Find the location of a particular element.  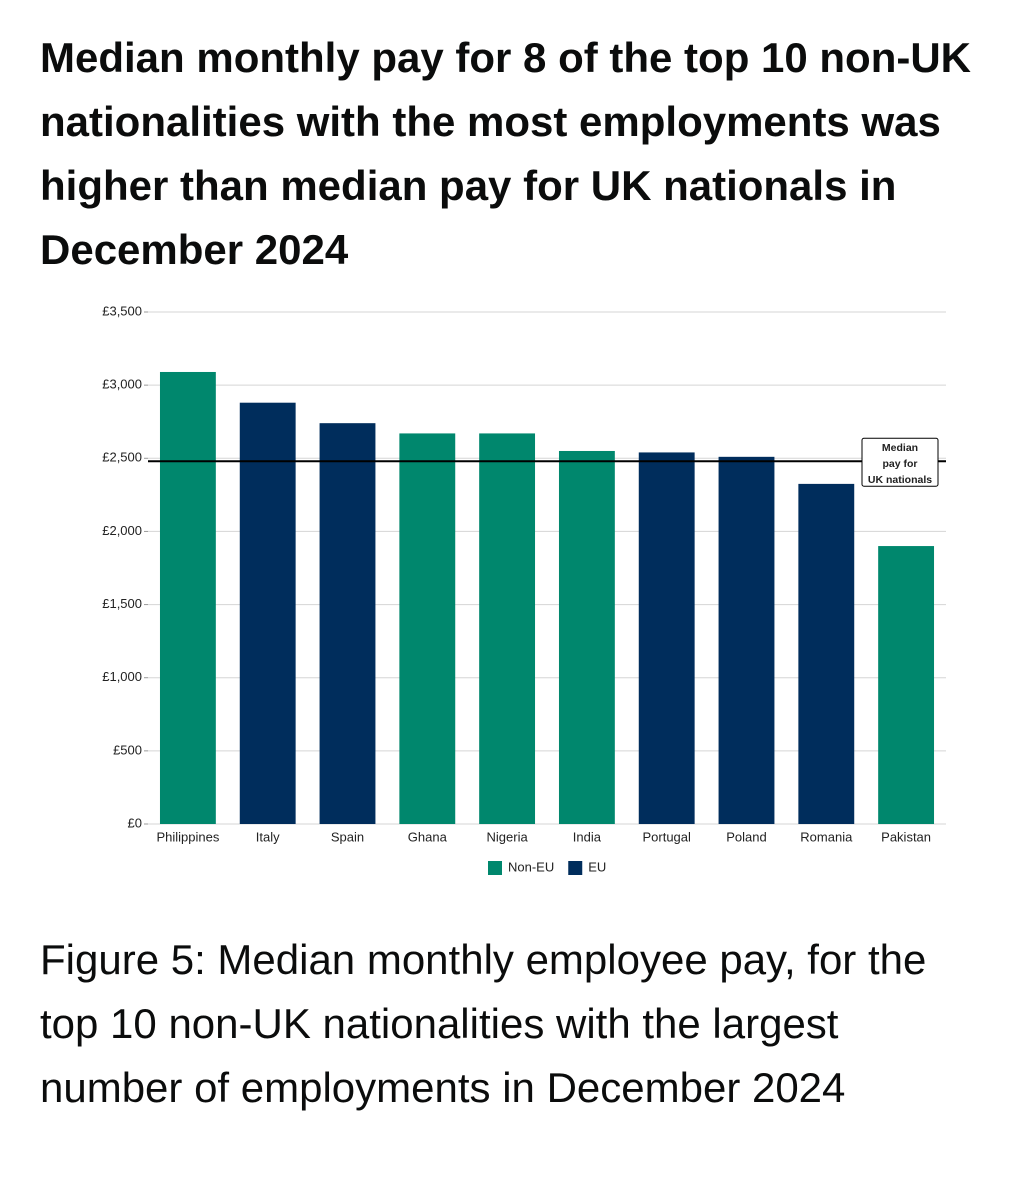

y-tick-label: £2,000 is located at coordinates (122, 530).